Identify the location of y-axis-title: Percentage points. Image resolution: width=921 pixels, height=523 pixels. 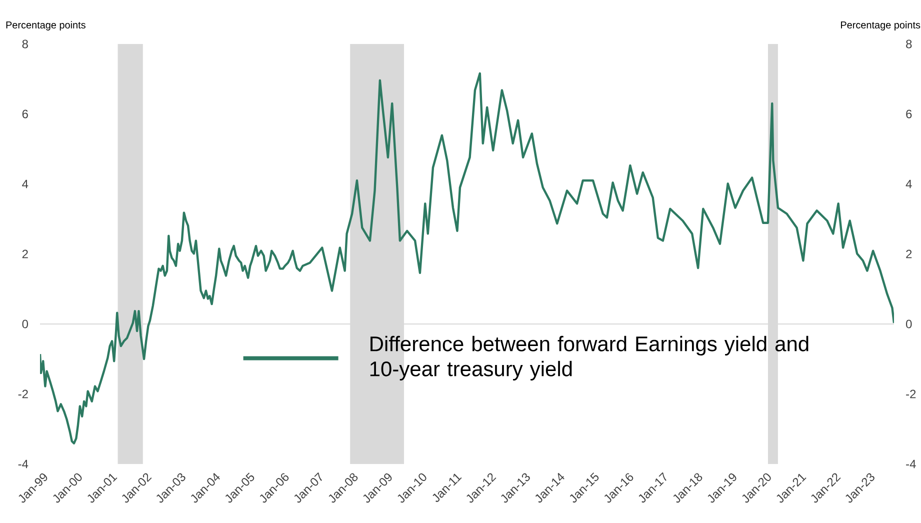
(46, 25).